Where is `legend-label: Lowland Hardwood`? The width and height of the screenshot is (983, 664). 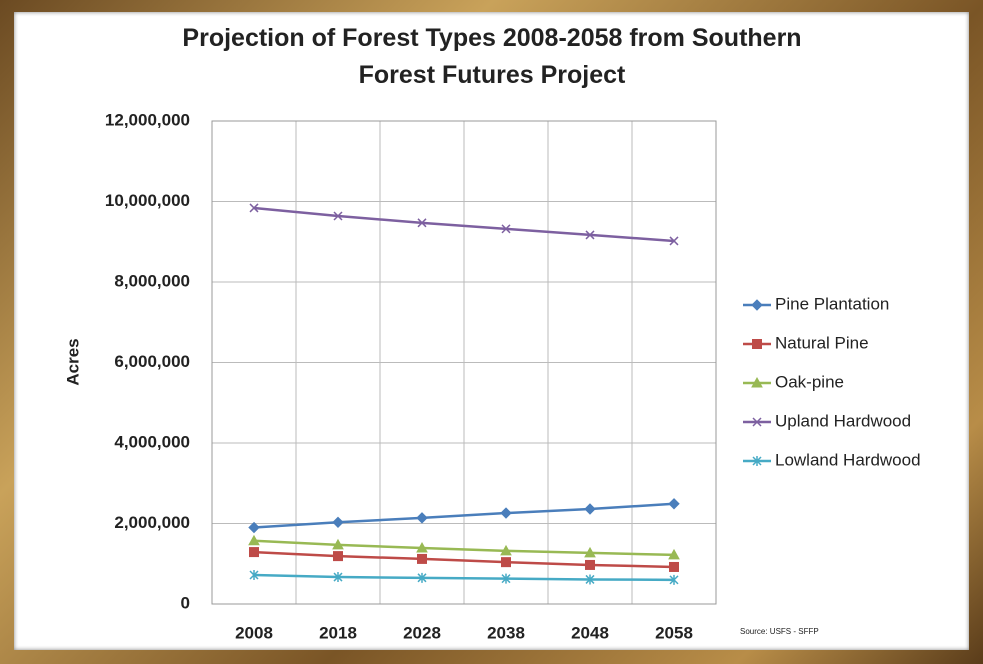 legend-label: Lowland Hardwood is located at coordinates (848, 459).